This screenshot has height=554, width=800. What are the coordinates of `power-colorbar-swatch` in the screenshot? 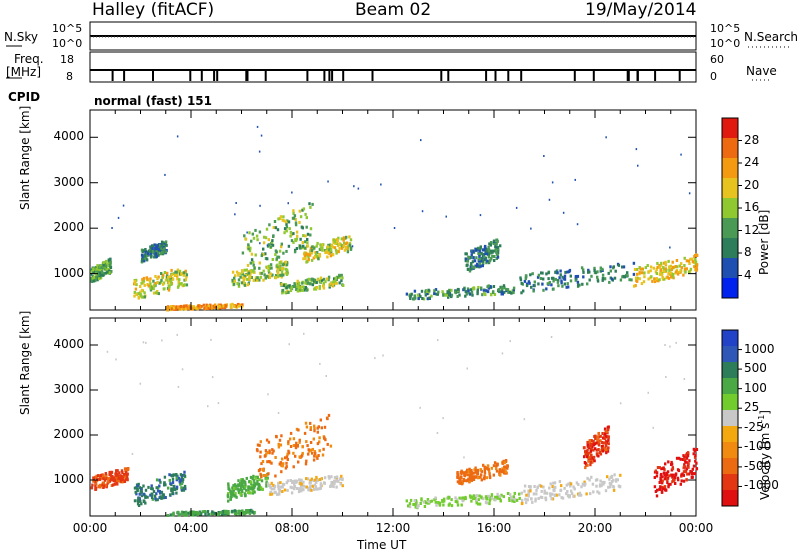 It's located at (730, 128).